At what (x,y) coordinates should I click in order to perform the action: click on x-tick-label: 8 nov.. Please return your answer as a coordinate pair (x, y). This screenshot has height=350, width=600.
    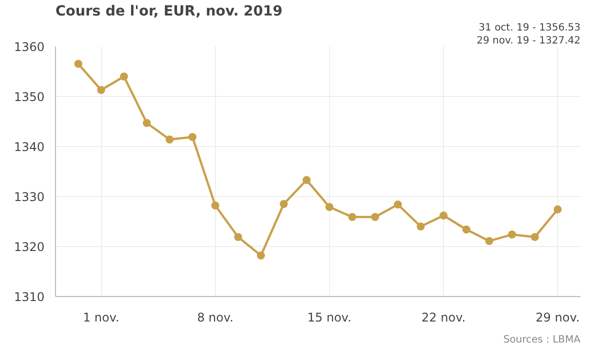
    Looking at the image, I should click on (215, 317).